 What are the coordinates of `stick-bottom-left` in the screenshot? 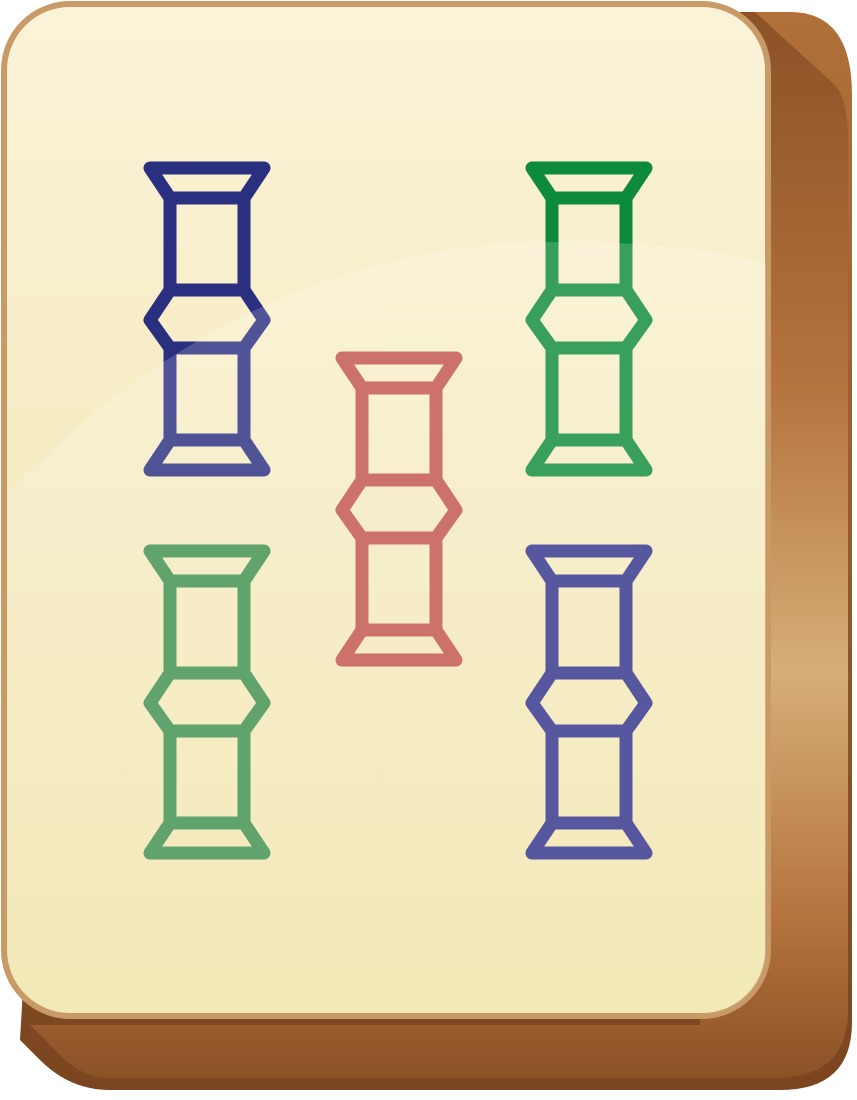 It's located at (207, 702).